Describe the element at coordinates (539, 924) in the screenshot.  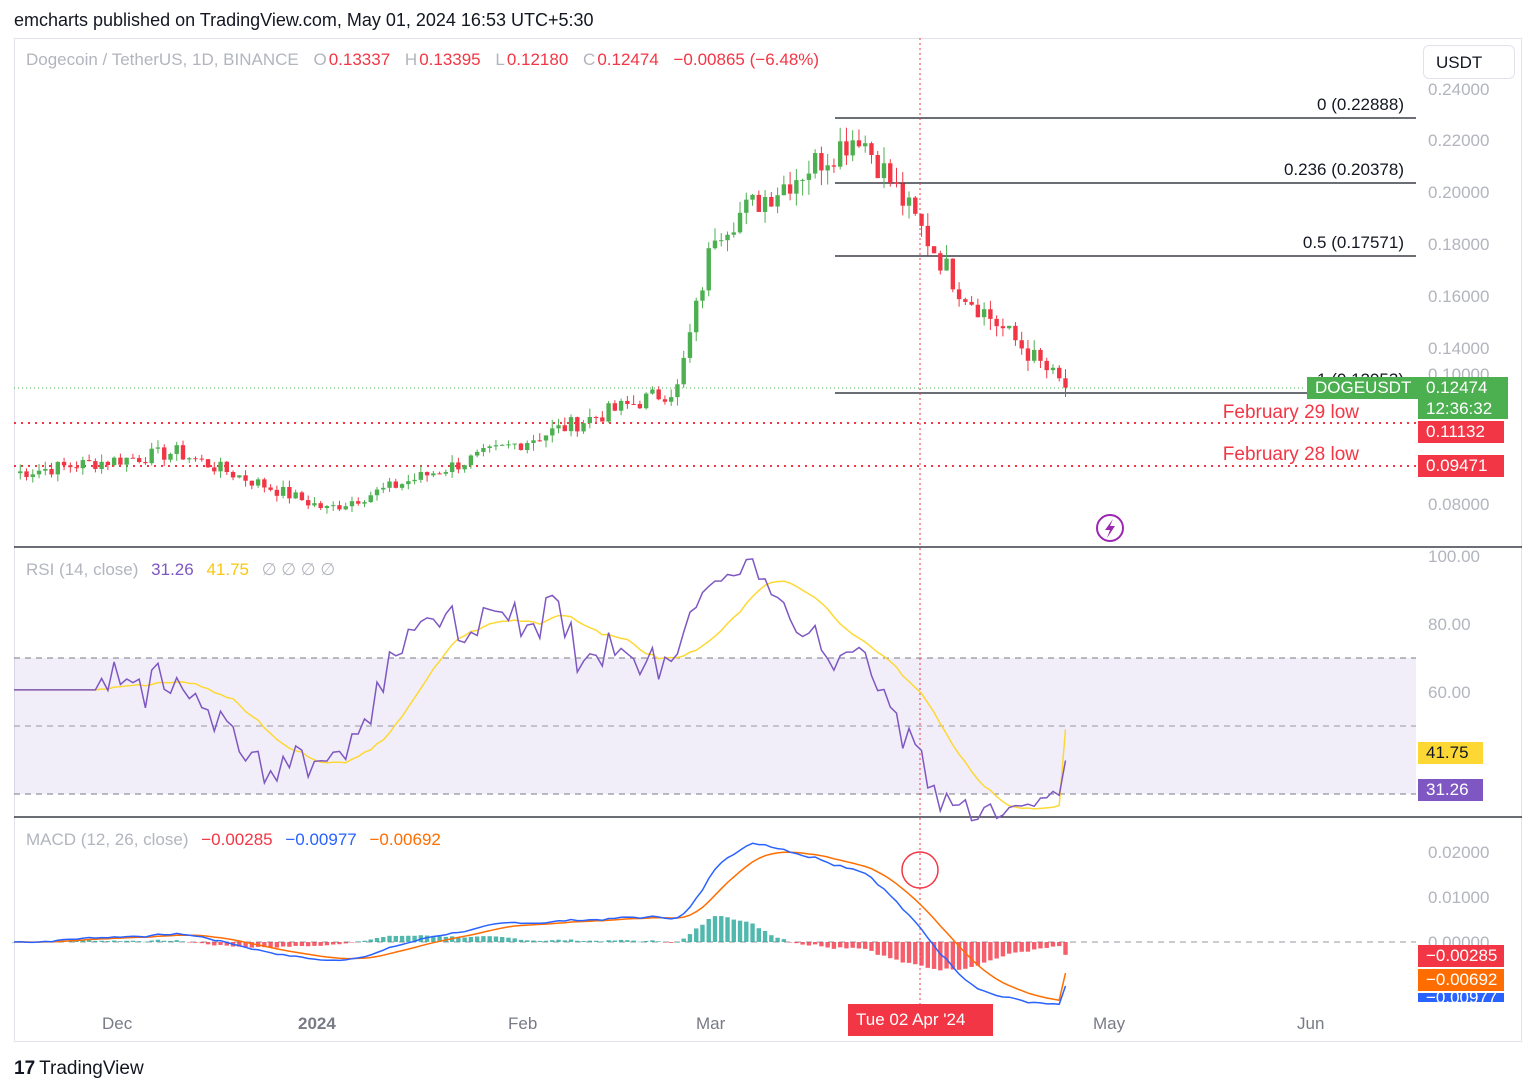
I see `macd-layer` at that location.